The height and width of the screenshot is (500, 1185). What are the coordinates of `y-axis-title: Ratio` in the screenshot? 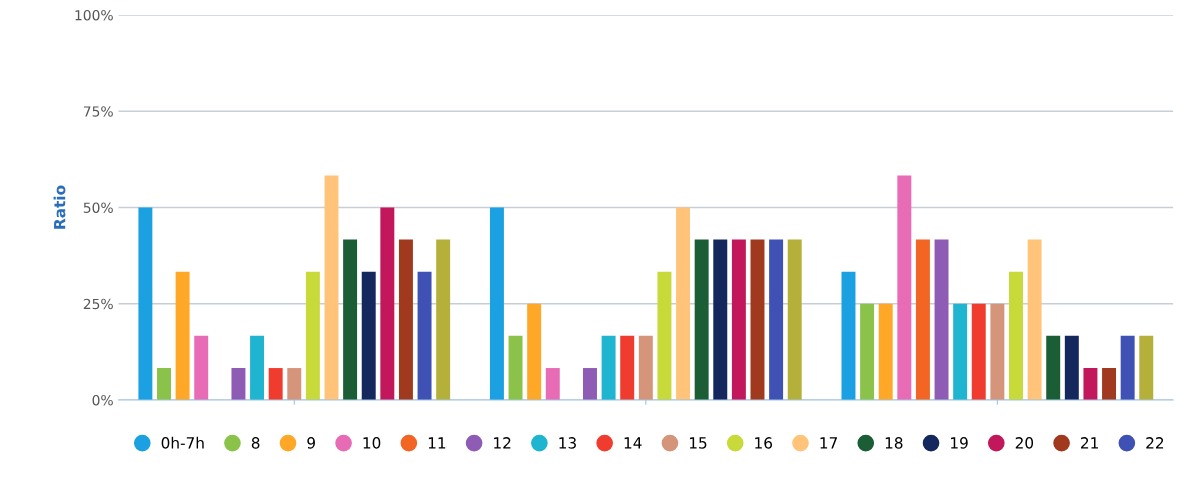 It's located at (59, 207).